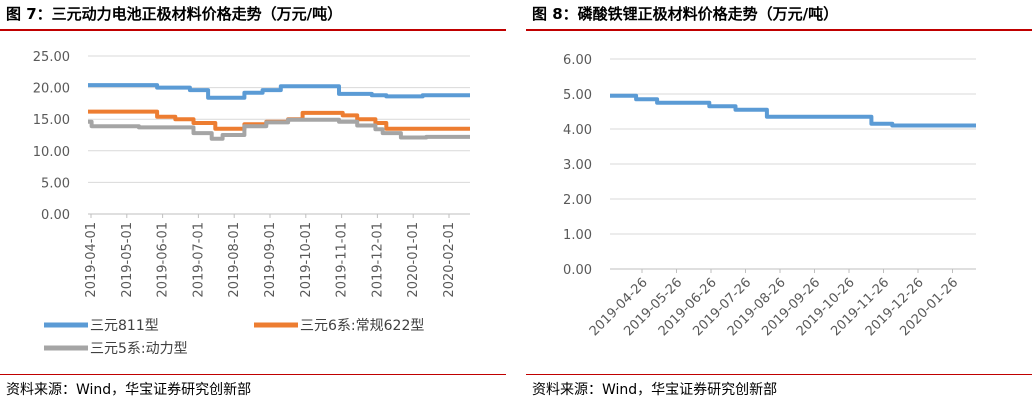 This screenshot has height=406, width=1032. I want to click on y-tick-label: 20.00, so click(51, 89).